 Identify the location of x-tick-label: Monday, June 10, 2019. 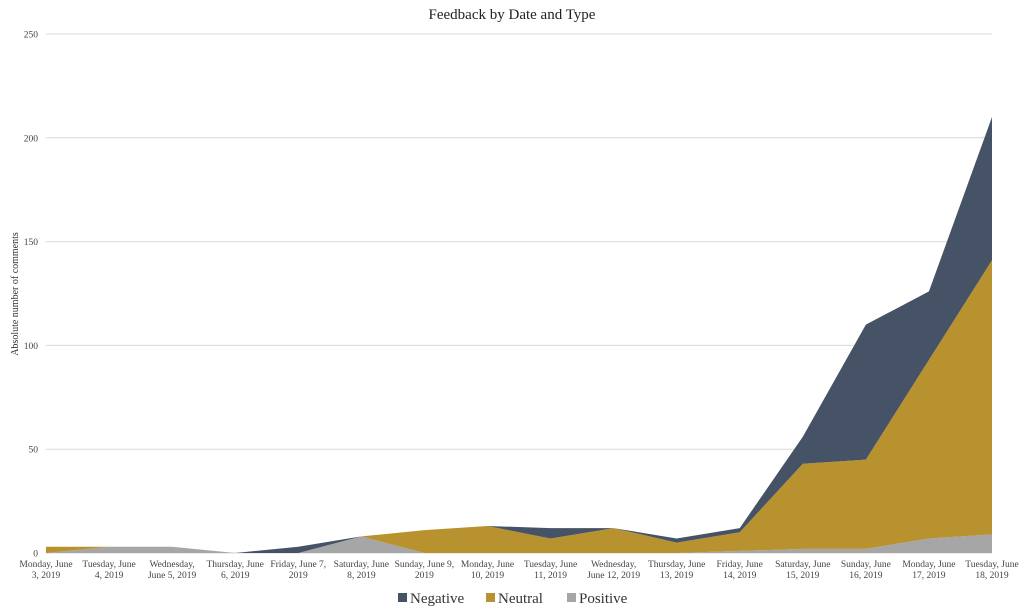
(487, 570).